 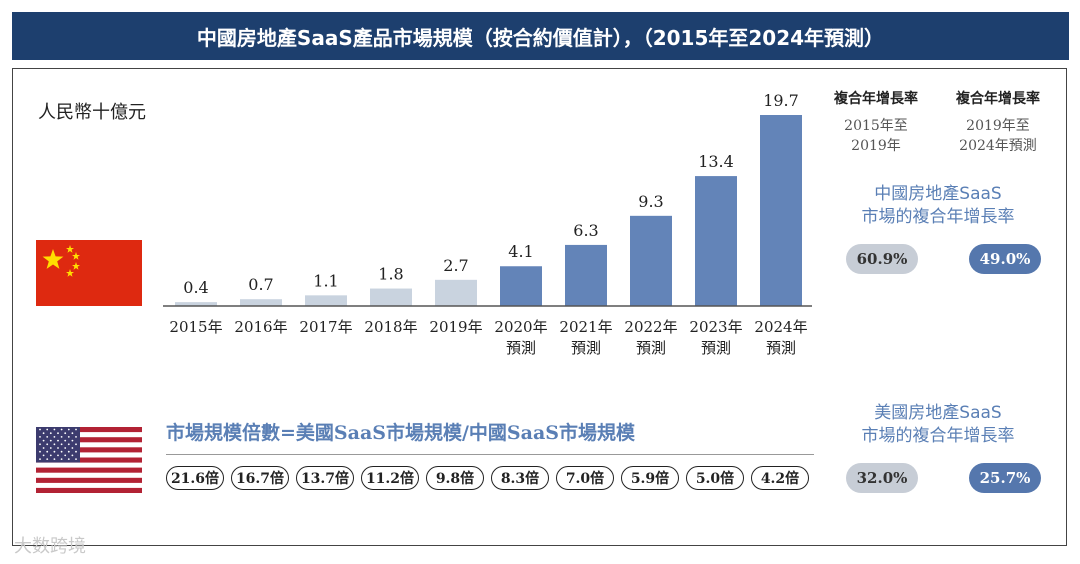 What do you see at coordinates (400, 433) in the screenshot?
I see `multiples-title: 市場規模倍數=美國SaaS市場規模/中國SaaS市場規模` at bounding box center [400, 433].